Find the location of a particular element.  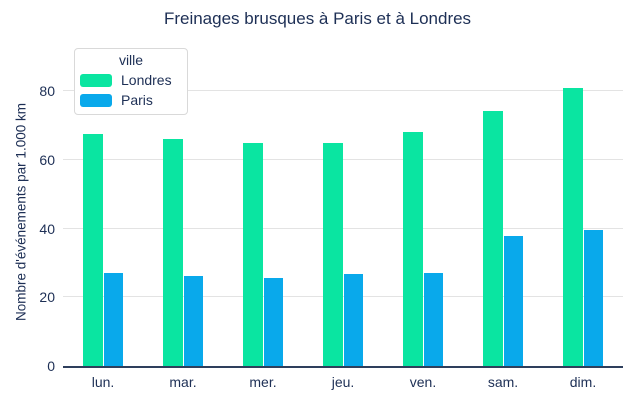

bar-paris-mar is located at coordinates (193, 320).